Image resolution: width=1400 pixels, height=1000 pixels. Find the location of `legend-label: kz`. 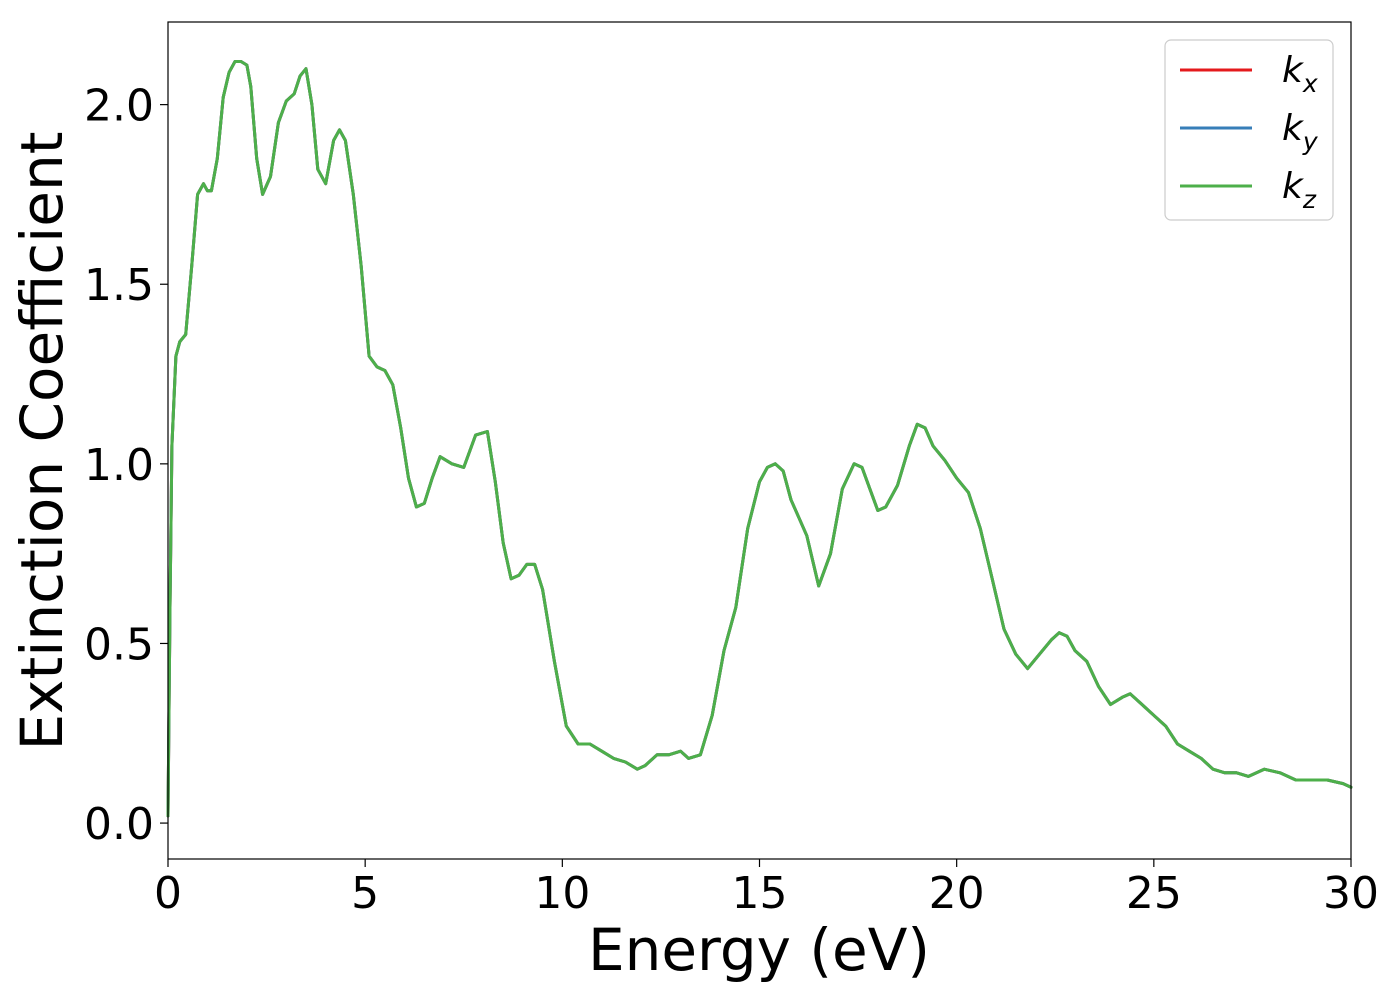

legend-label: kz is located at coordinates (1299, 190).